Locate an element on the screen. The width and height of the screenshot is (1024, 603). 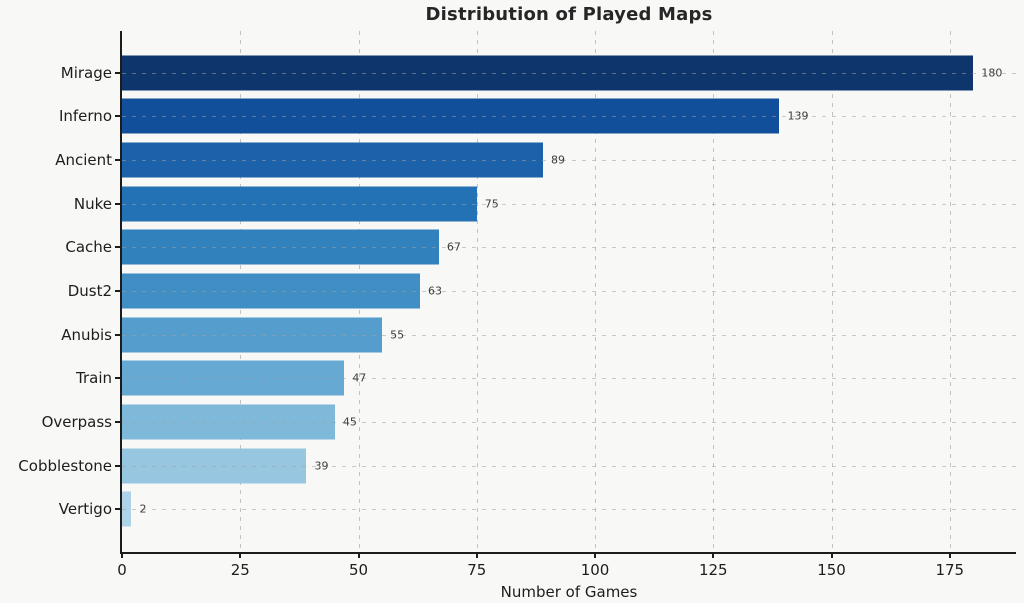
chart-title: Distribution of Played Maps is located at coordinates (569, 14).